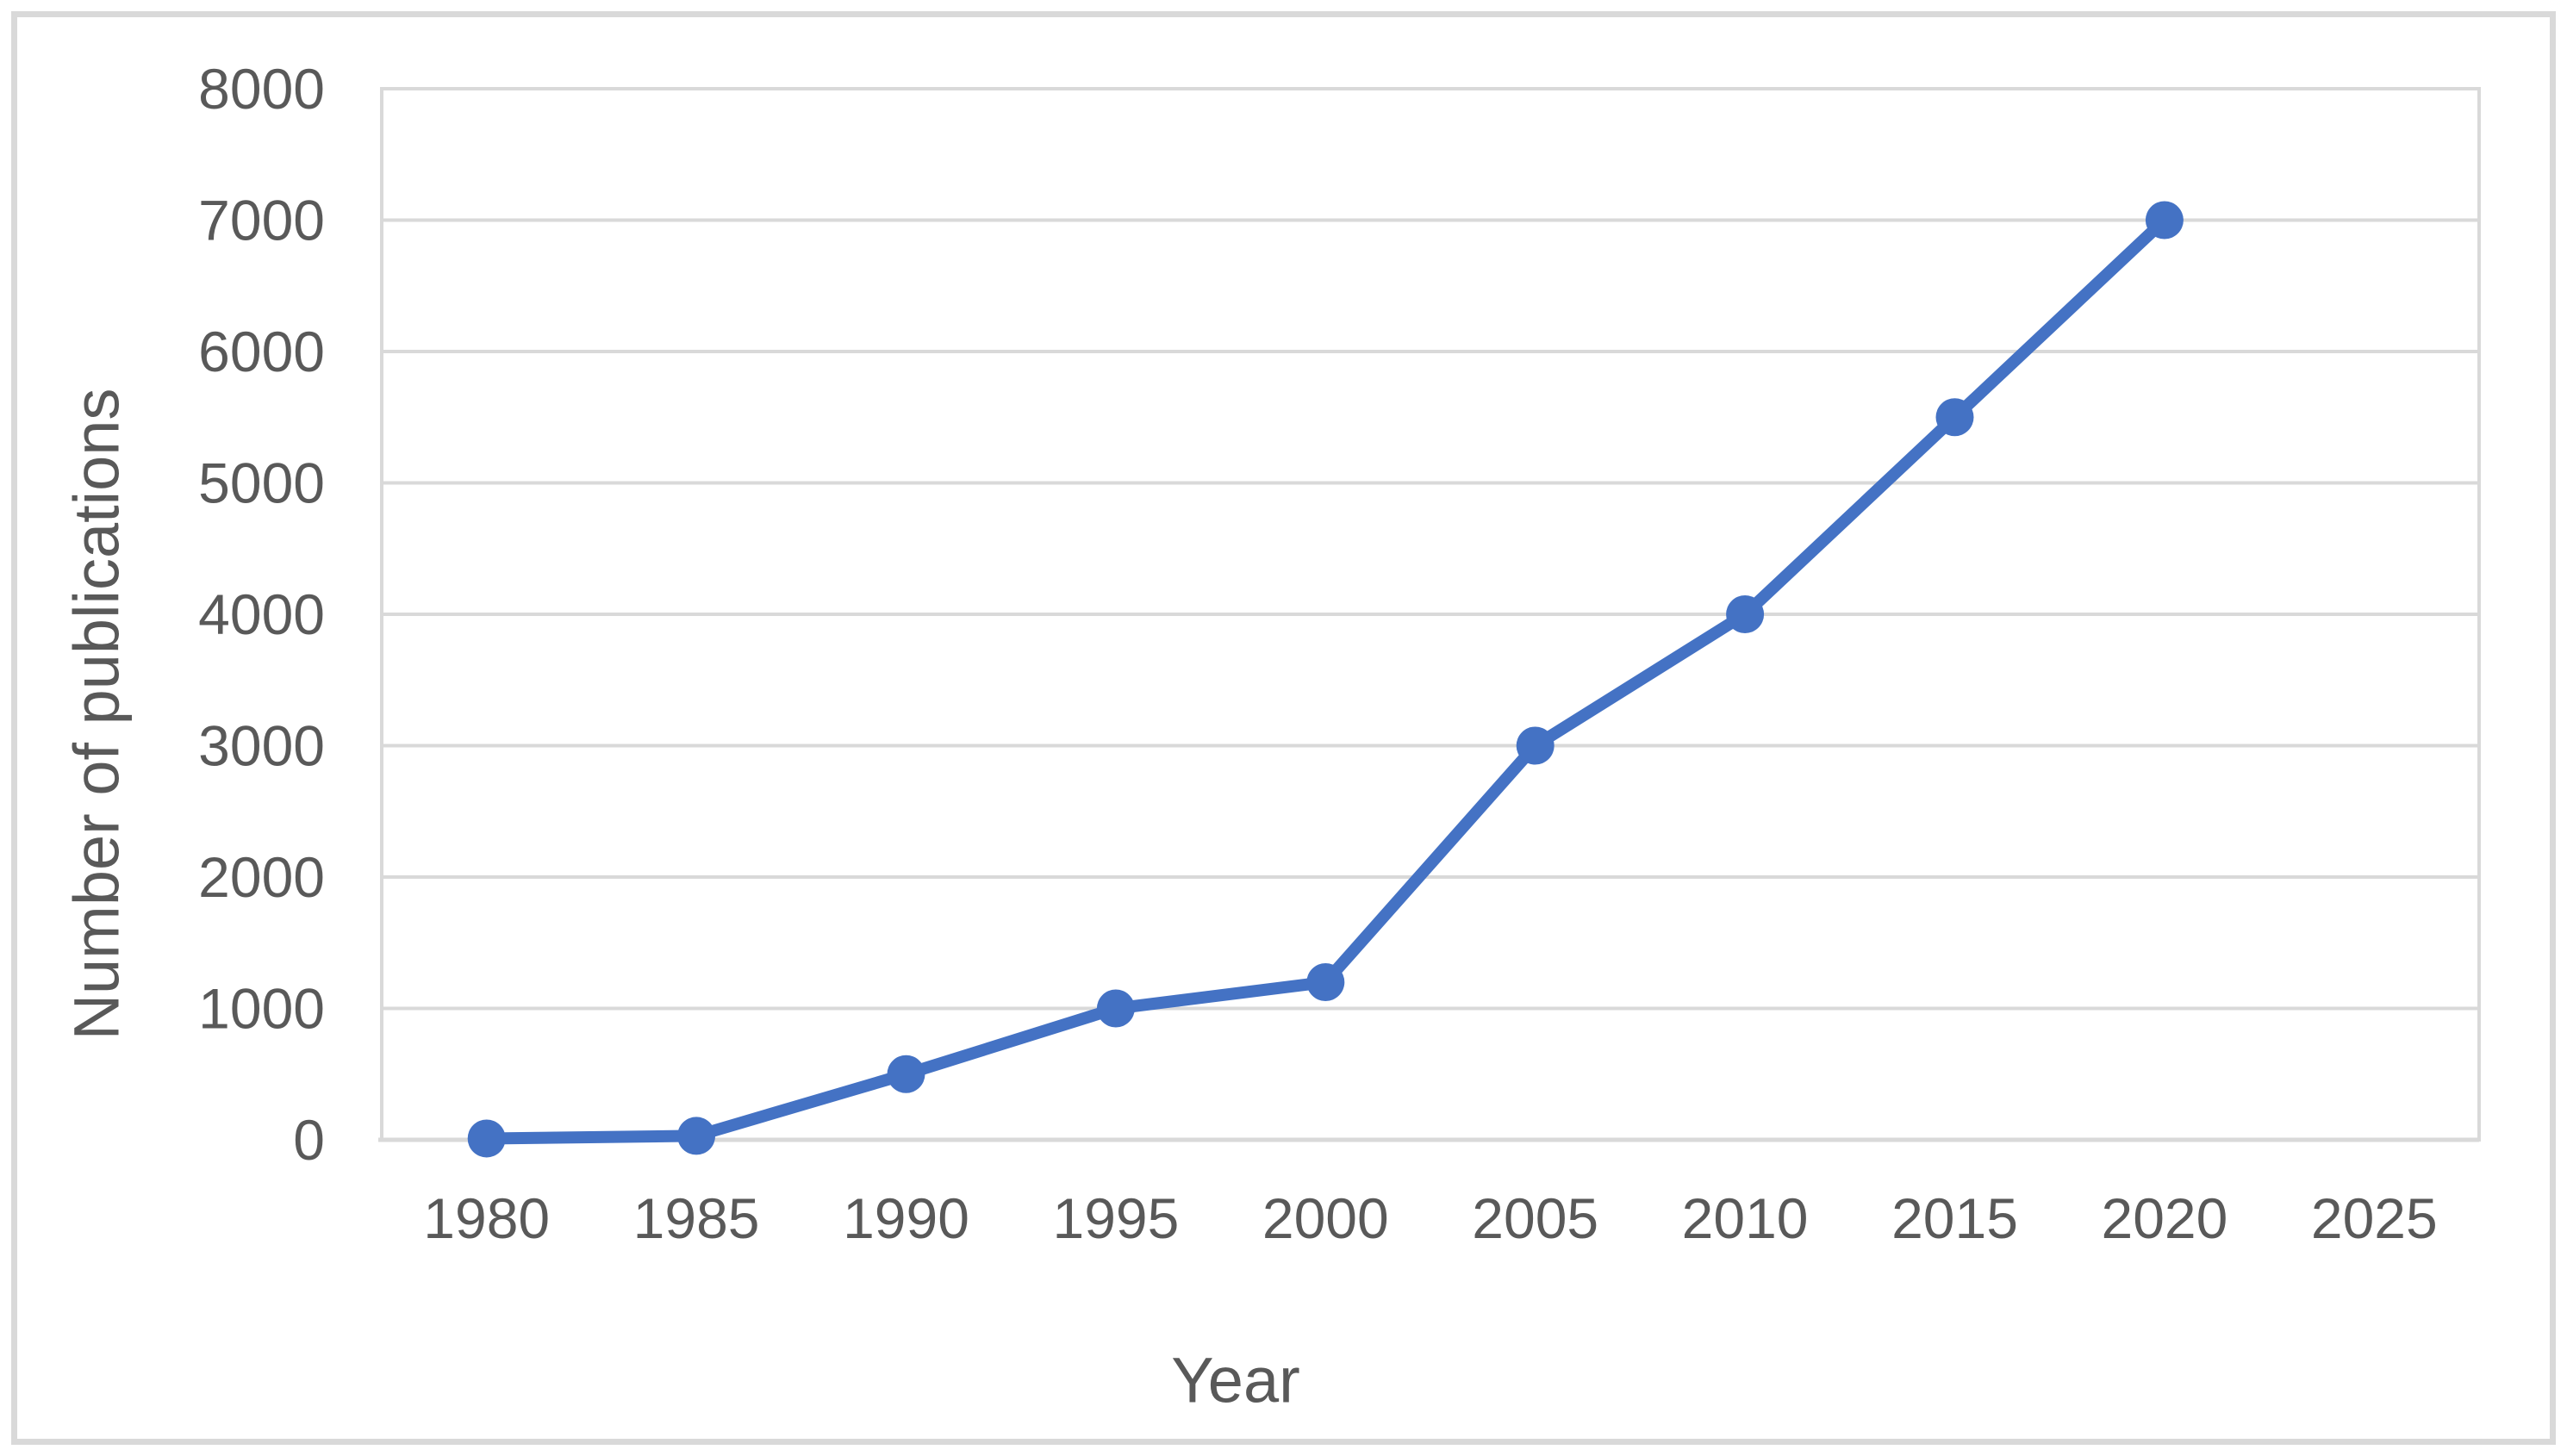 The height and width of the screenshot is (1456, 2567). I want to click on y-tick-label: 0, so click(309, 1140).